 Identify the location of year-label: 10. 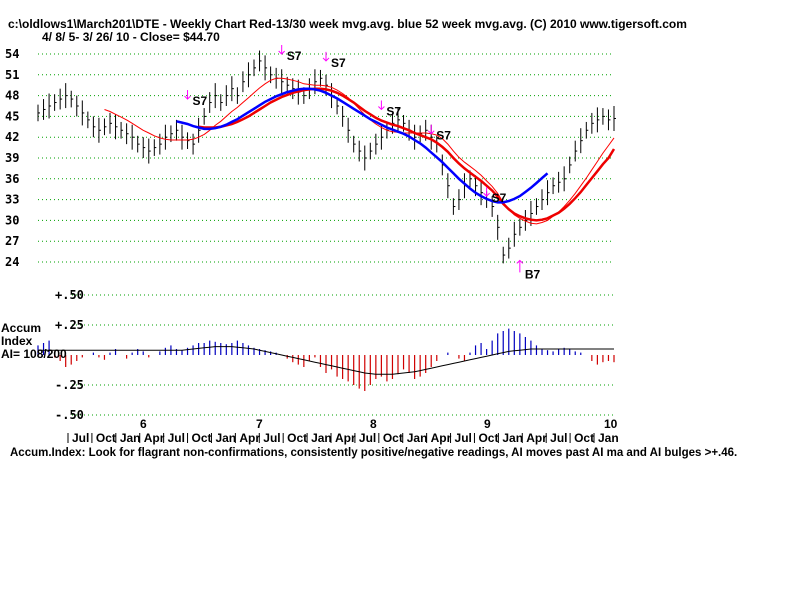
(611, 424).